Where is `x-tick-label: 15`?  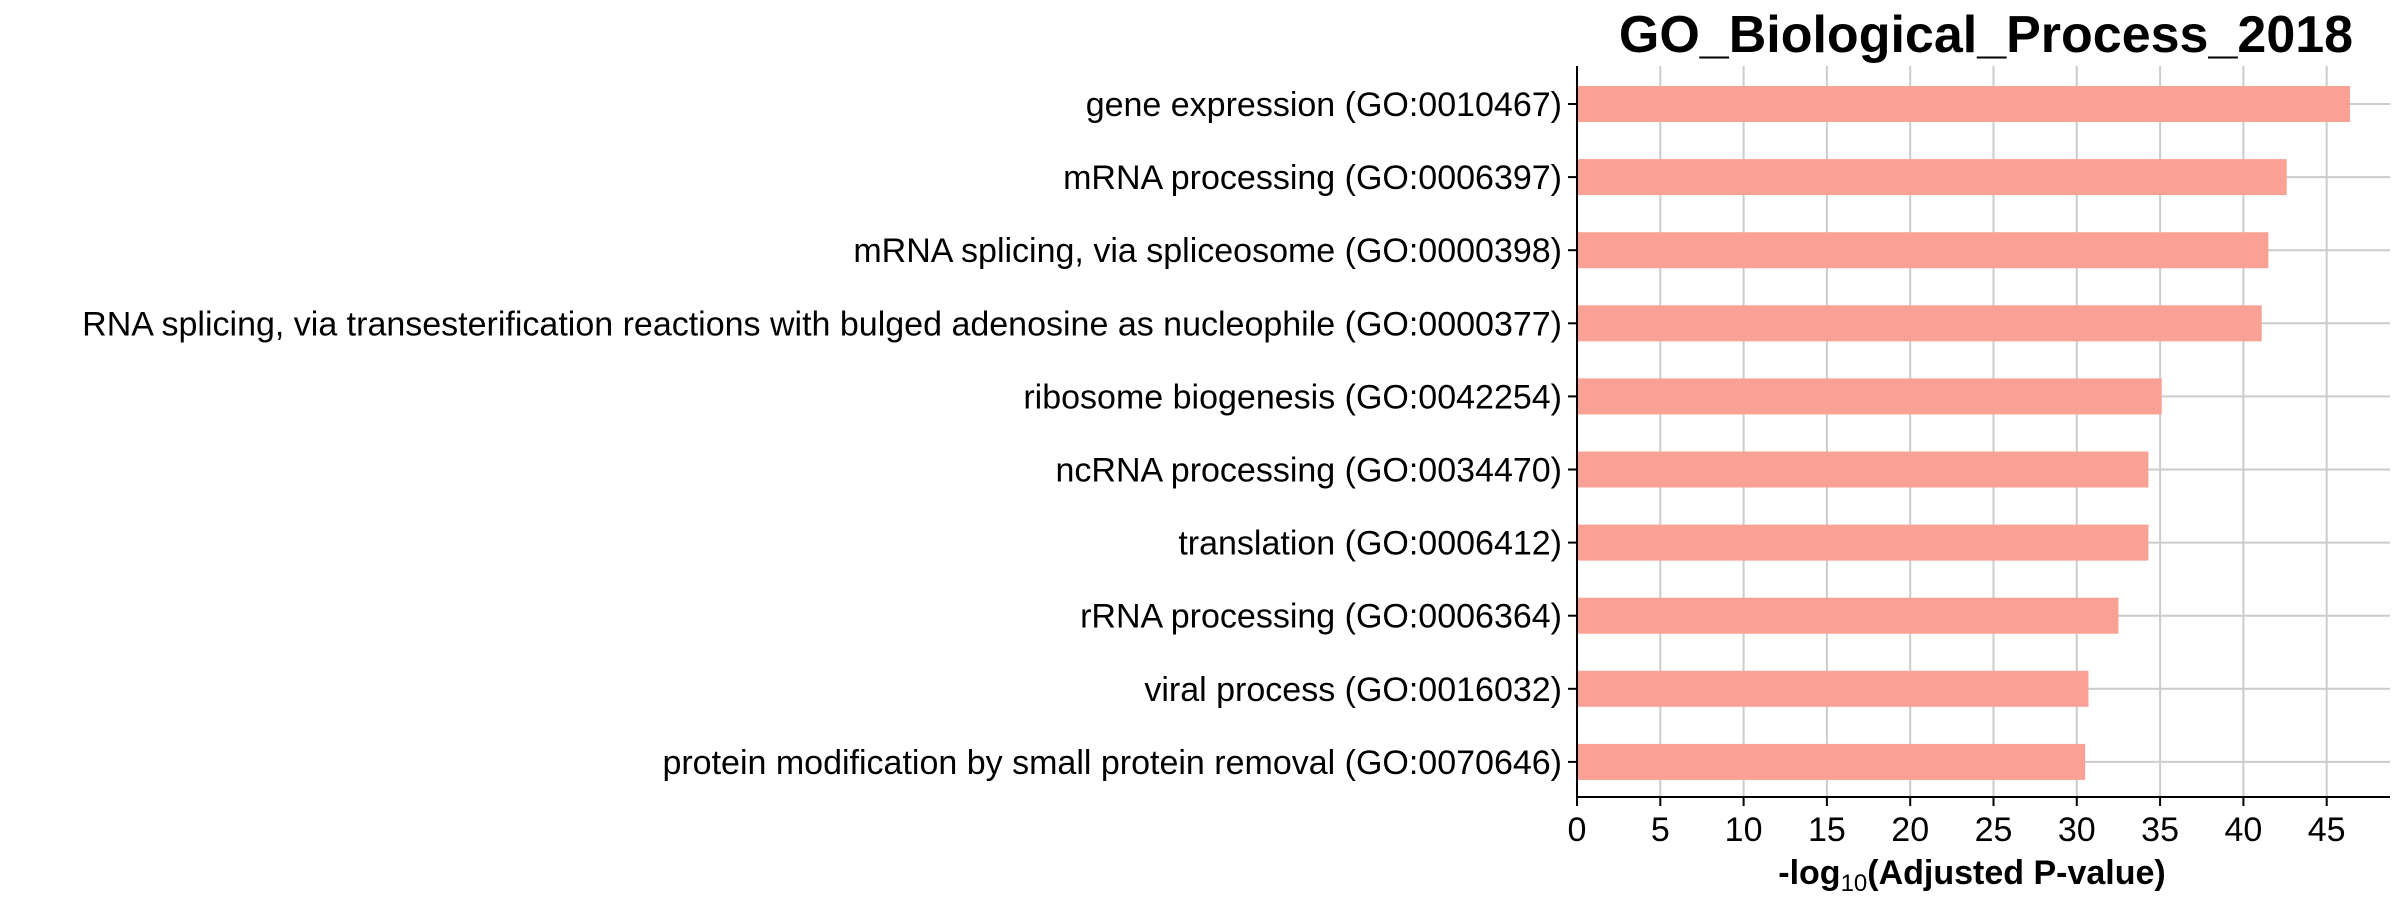
x-tick-label: 15 is located at coordinates (1827, 830).